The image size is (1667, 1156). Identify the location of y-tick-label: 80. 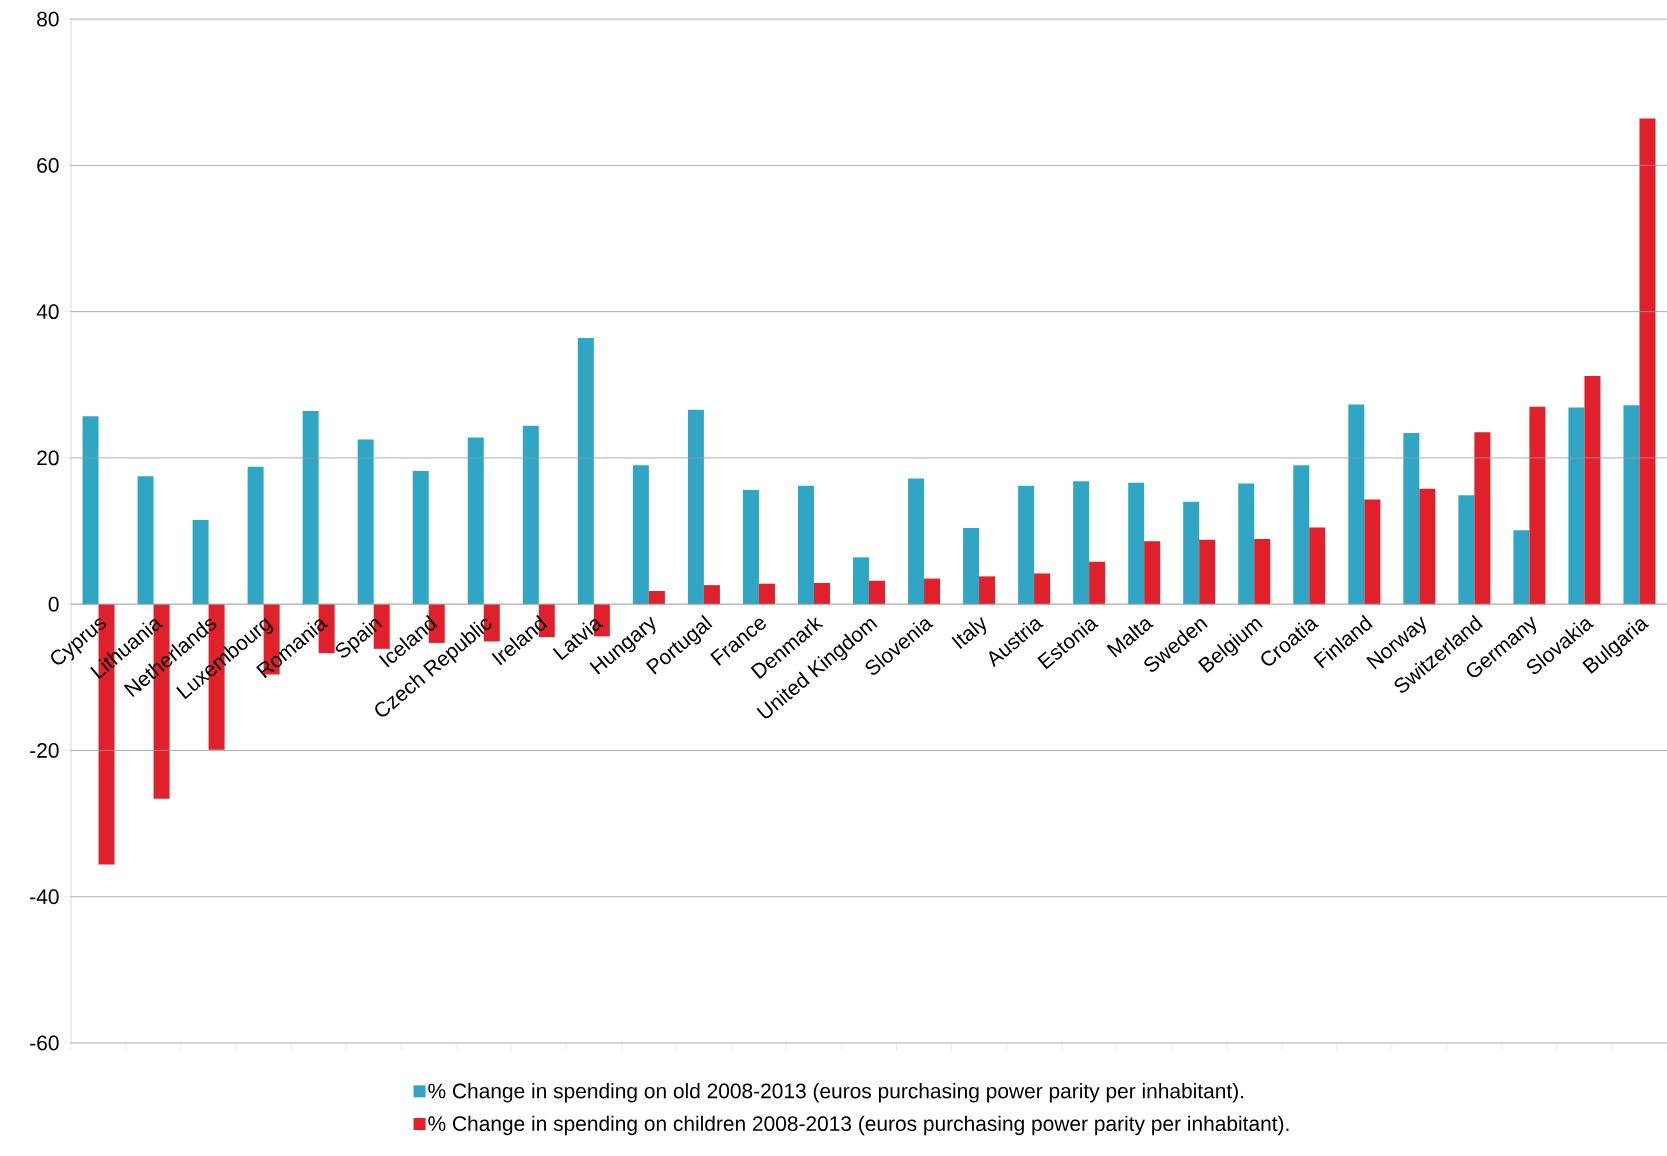
(48, 19).